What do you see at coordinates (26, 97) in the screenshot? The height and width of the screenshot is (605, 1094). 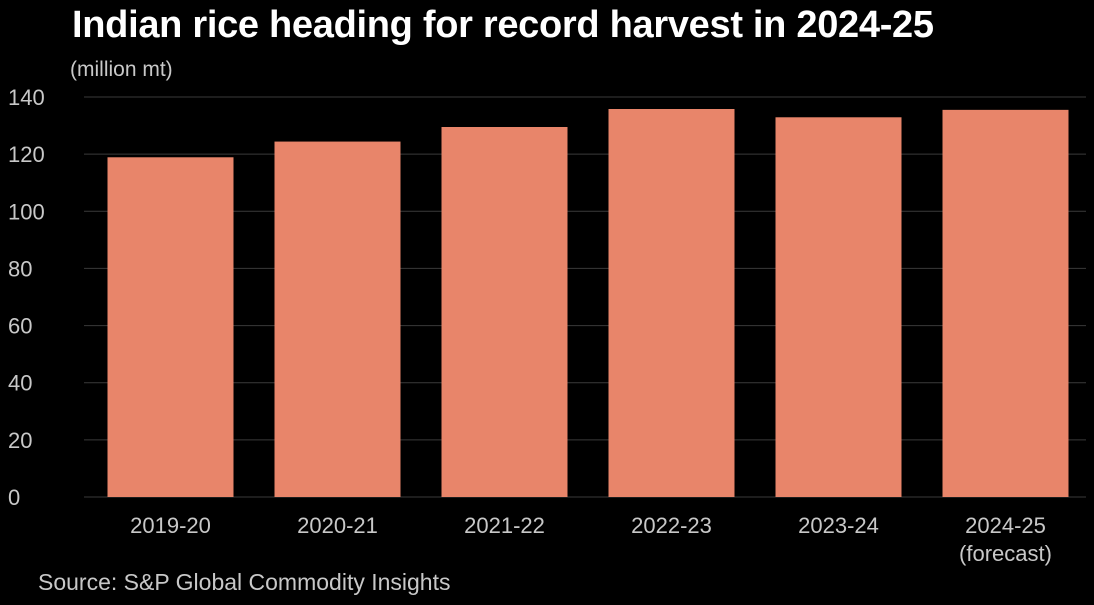 I see `y-tick-label: 140` at bounding box center [26, 97].